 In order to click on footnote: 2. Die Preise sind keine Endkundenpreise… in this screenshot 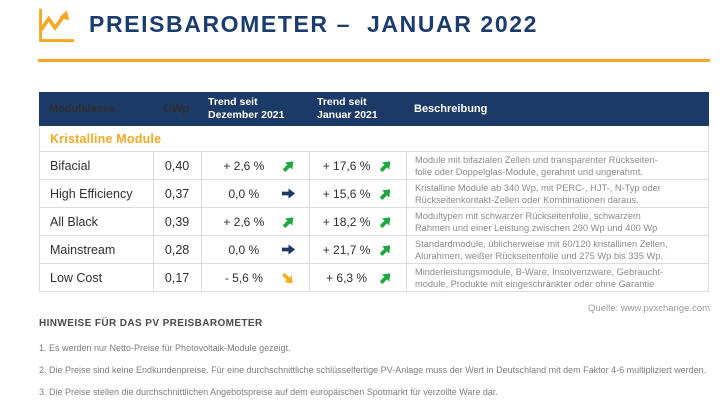, I will do `click(373, 370)`.